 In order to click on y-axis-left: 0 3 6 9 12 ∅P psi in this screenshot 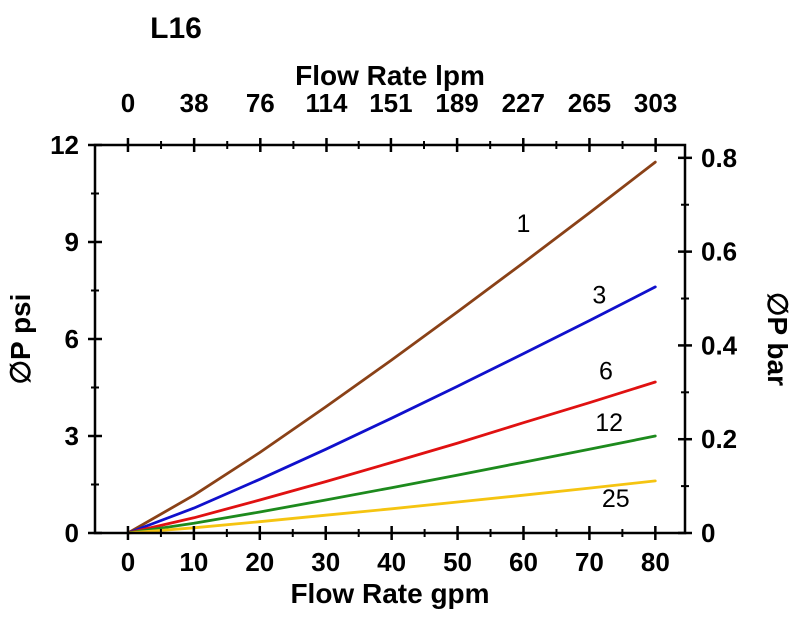, I will do `click(53, 339)`.